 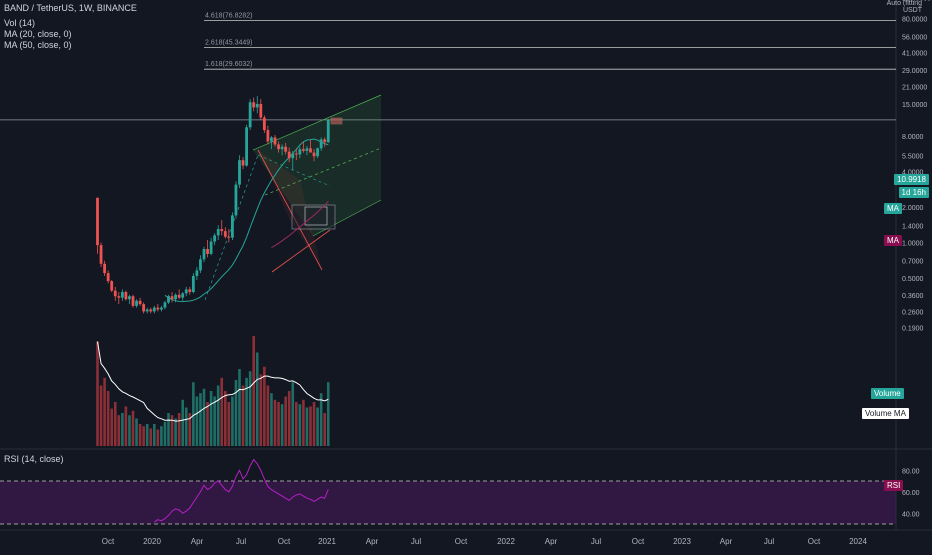 I want to click on volume-ma-line, so click(x=213, y=381).